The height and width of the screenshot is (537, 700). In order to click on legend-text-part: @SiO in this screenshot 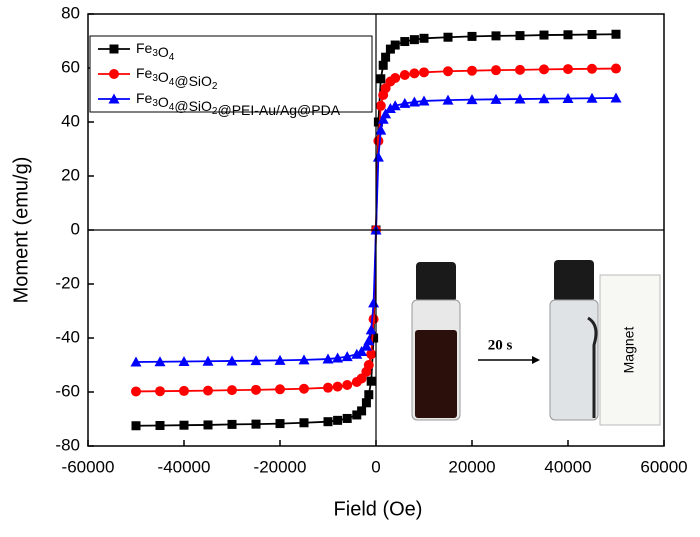, I will do `click(193, 81)`.